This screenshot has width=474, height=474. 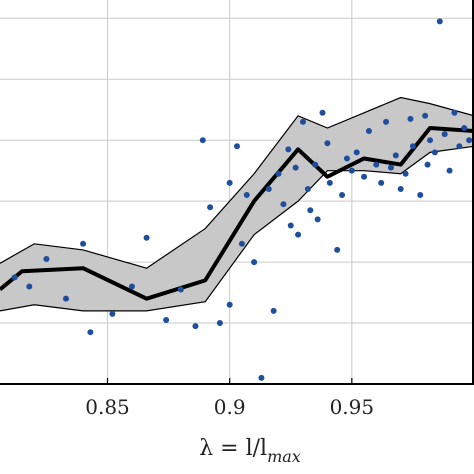 I want to click on x-axis-label-subscript: max, so click(x=284, y=456).